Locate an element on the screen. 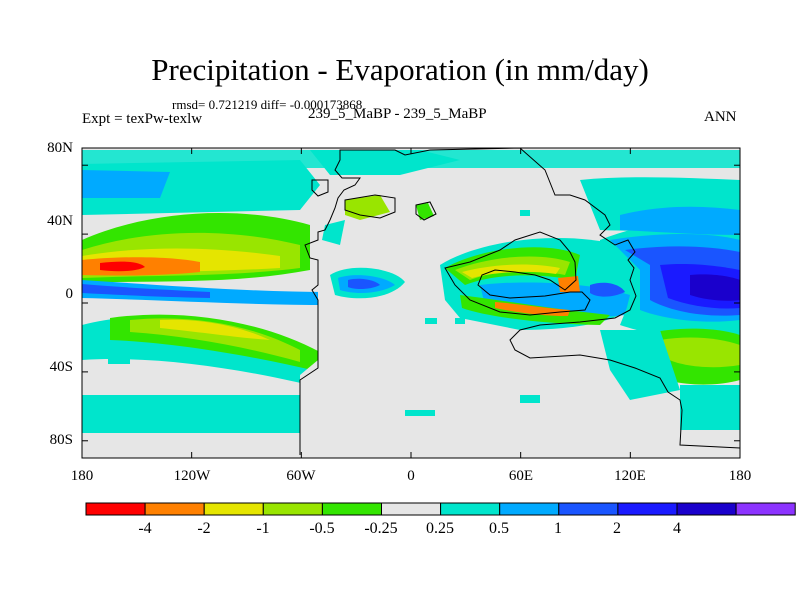 This screenshot has height=600, width=800. colorbar-label: 0.25 is located at coordinates (440, 528).